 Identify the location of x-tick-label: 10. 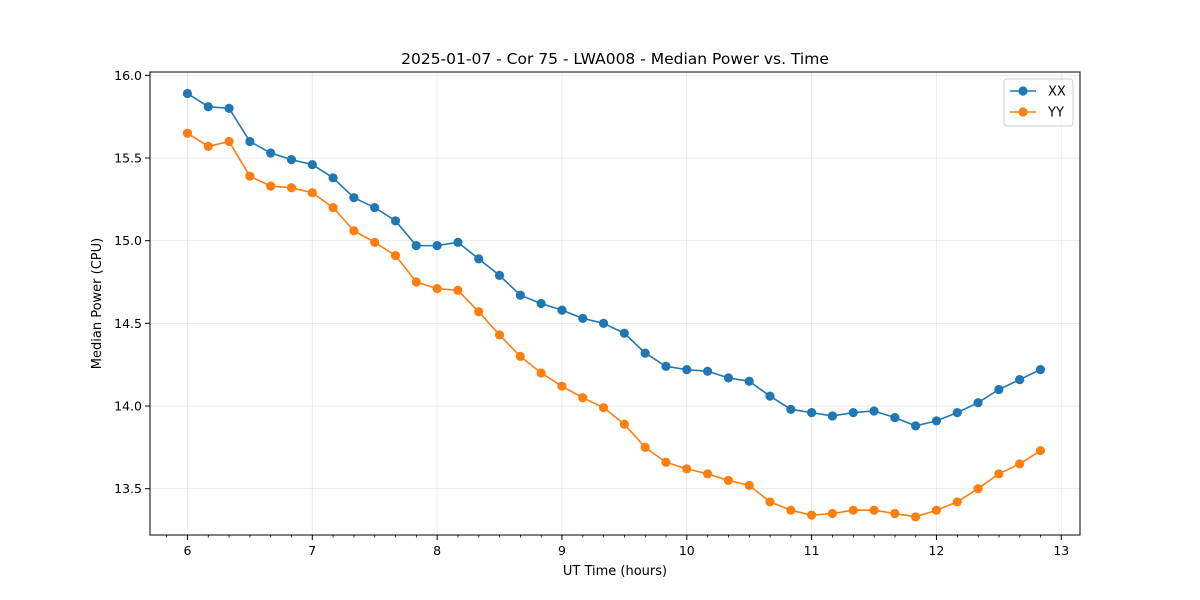
(687, 550).